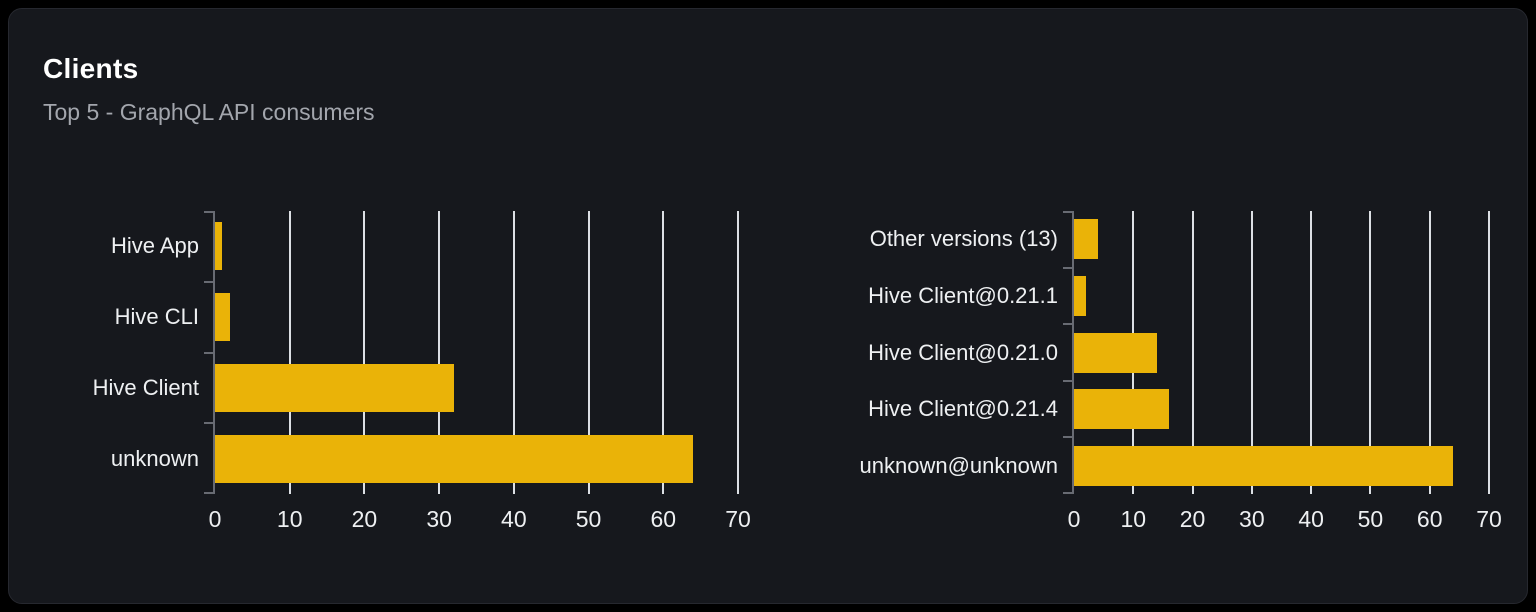  What do you see at coordinates (963, 295) in the screenshot?
I see `category-label: Hive Client@0.21.1` at bounding box center [963, 295].